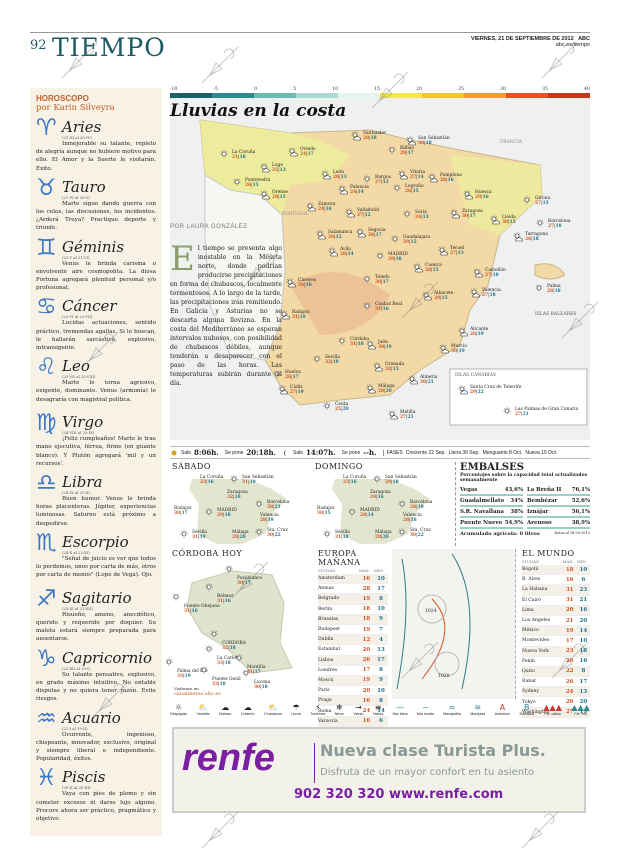  Describe the element at coordinates (256, 667) in the screenshot. I see `city-name: Montilla` at that location.